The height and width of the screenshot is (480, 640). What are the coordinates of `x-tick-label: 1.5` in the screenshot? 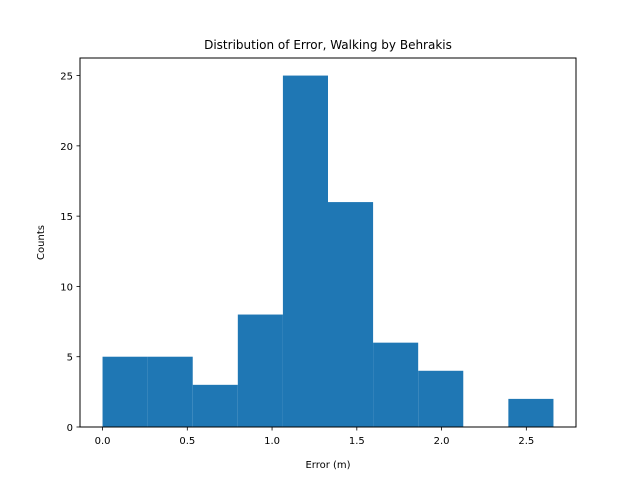 It's located at (357, 441).